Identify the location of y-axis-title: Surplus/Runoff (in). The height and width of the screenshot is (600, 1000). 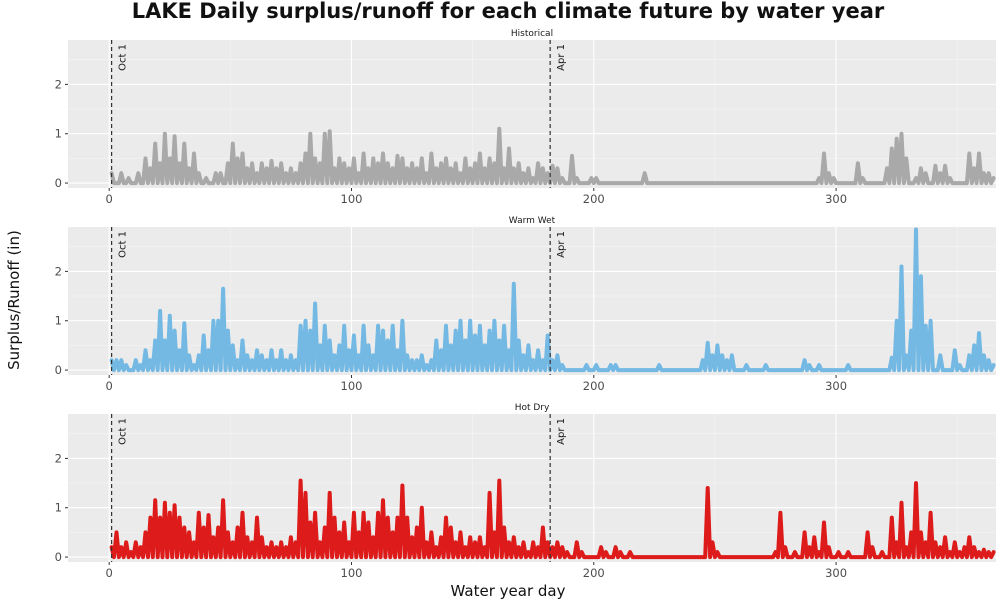
(14, 300).